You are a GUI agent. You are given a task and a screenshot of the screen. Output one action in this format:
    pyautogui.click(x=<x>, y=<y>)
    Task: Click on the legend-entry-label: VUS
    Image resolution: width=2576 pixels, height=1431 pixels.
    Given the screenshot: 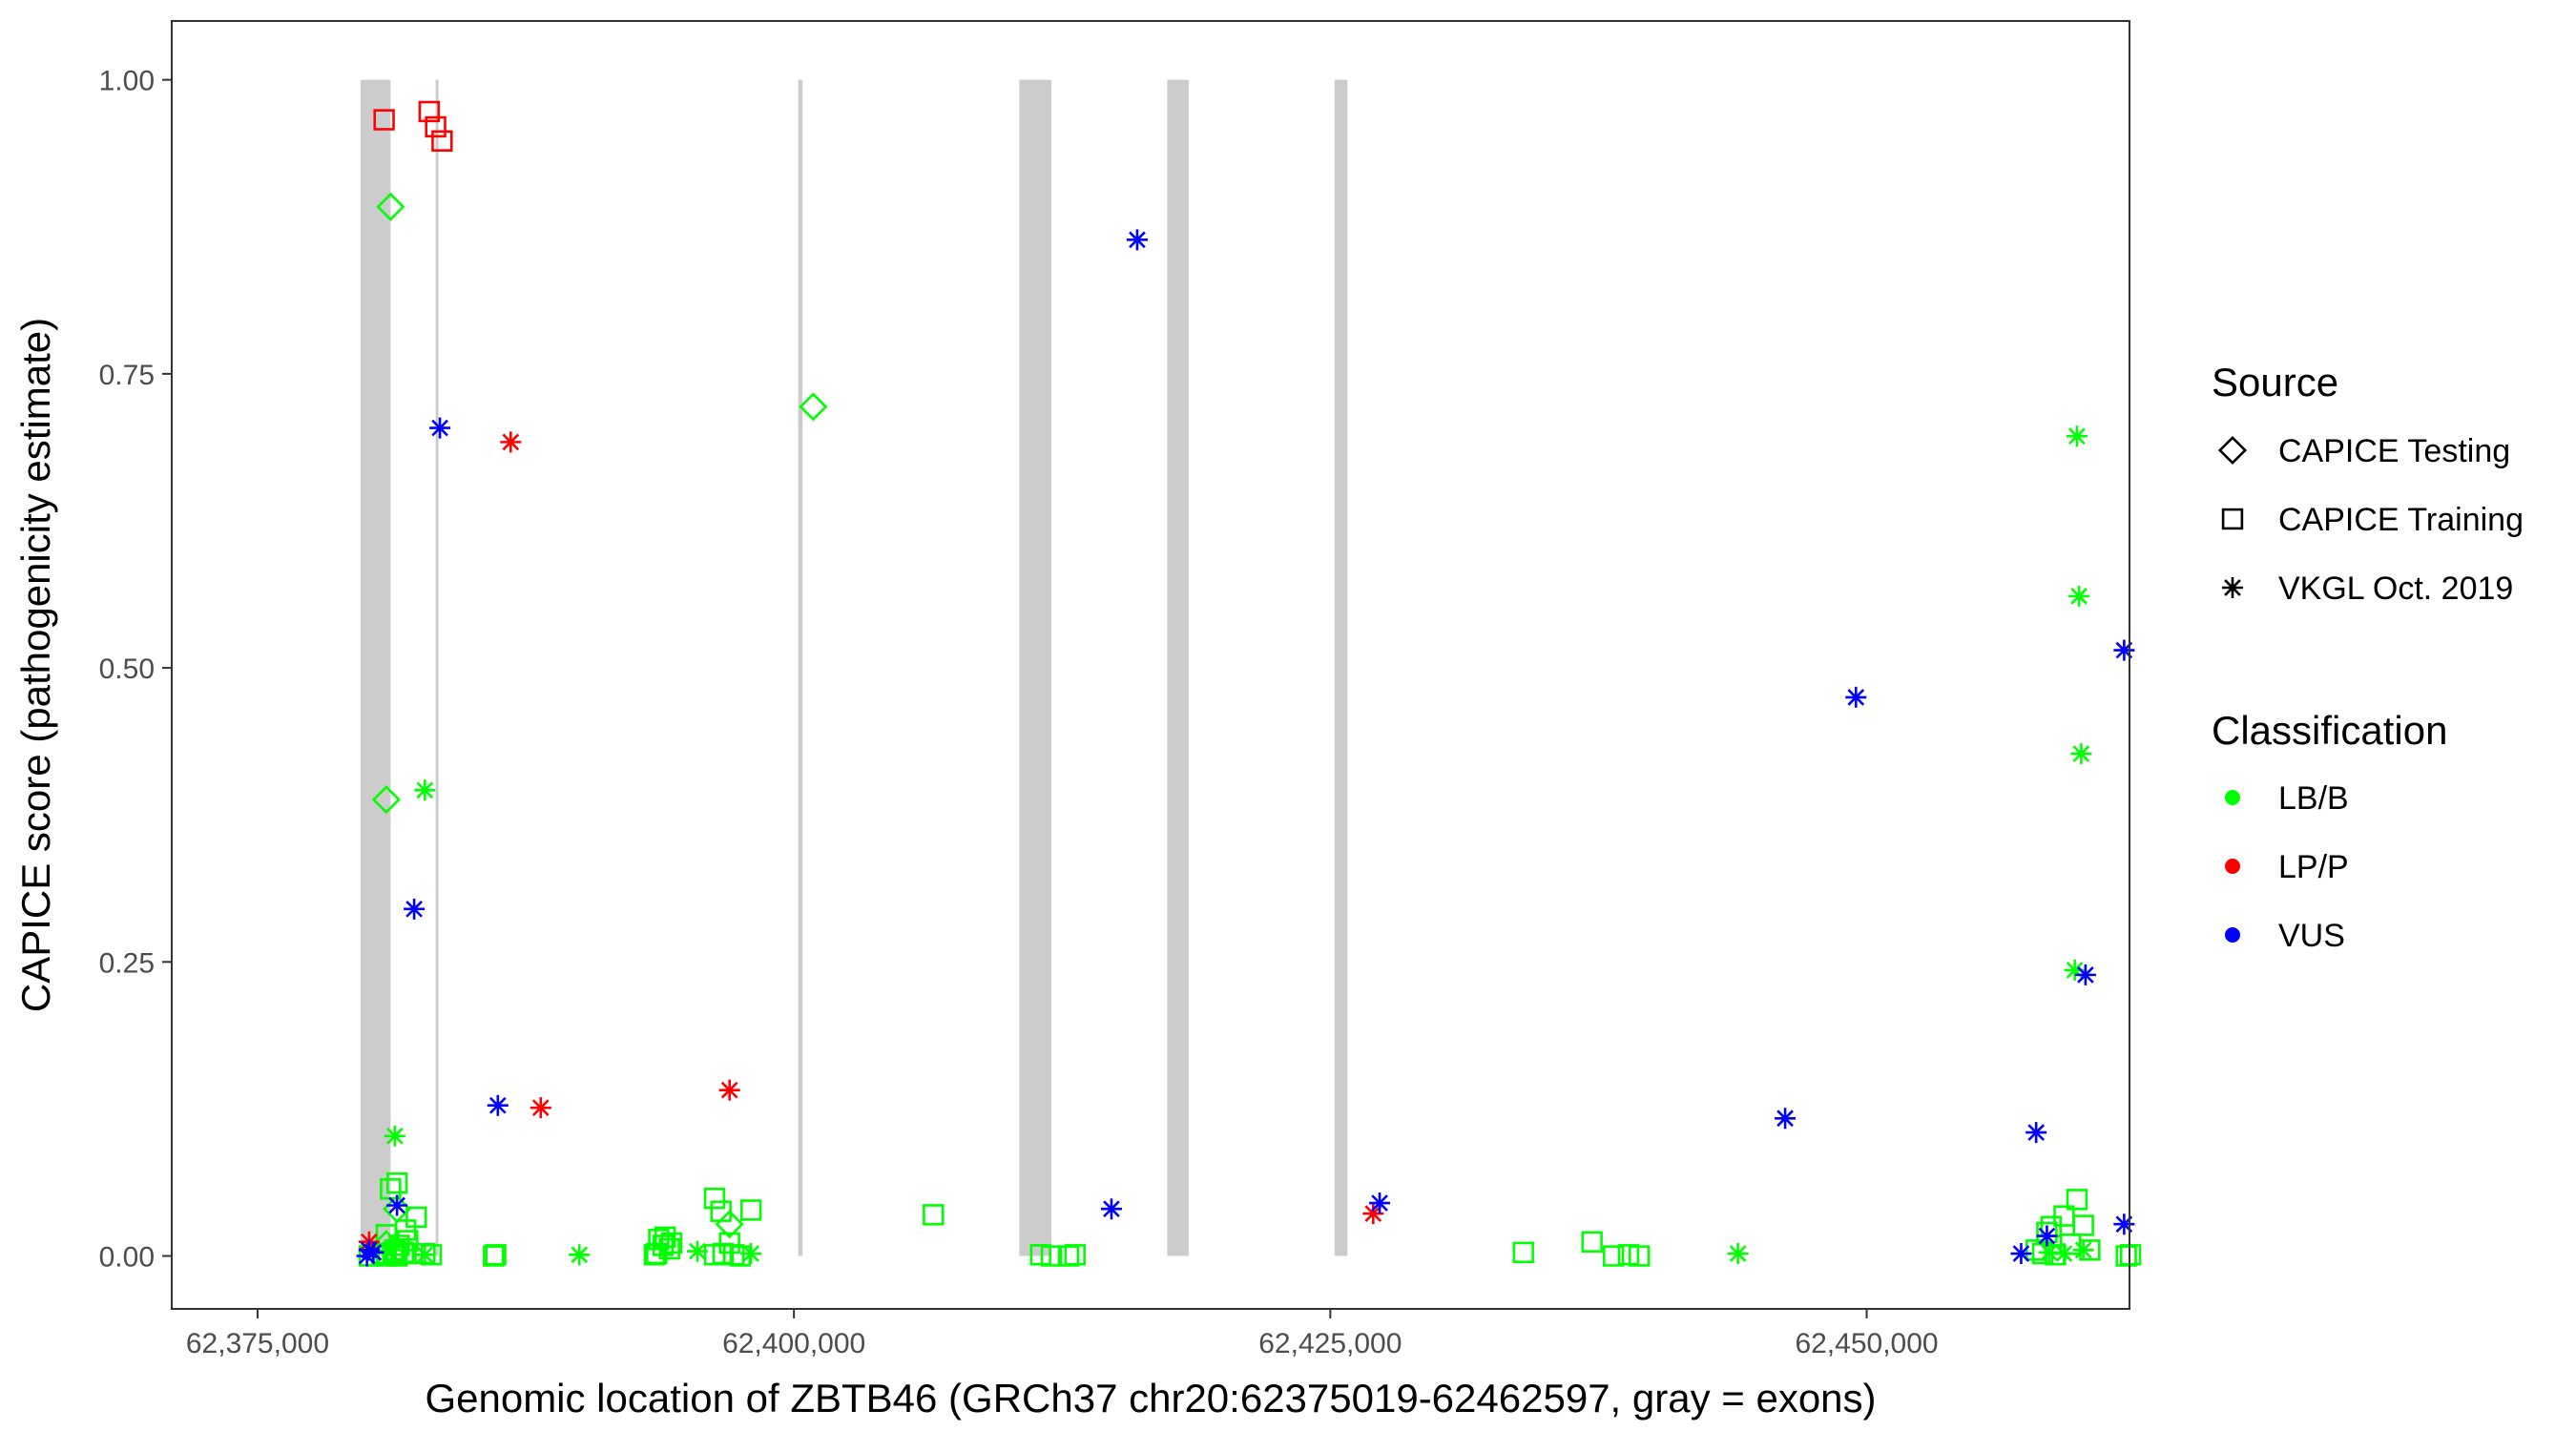 What is the action you would take?
    pyautogui.click(x=2311, y=936)
    